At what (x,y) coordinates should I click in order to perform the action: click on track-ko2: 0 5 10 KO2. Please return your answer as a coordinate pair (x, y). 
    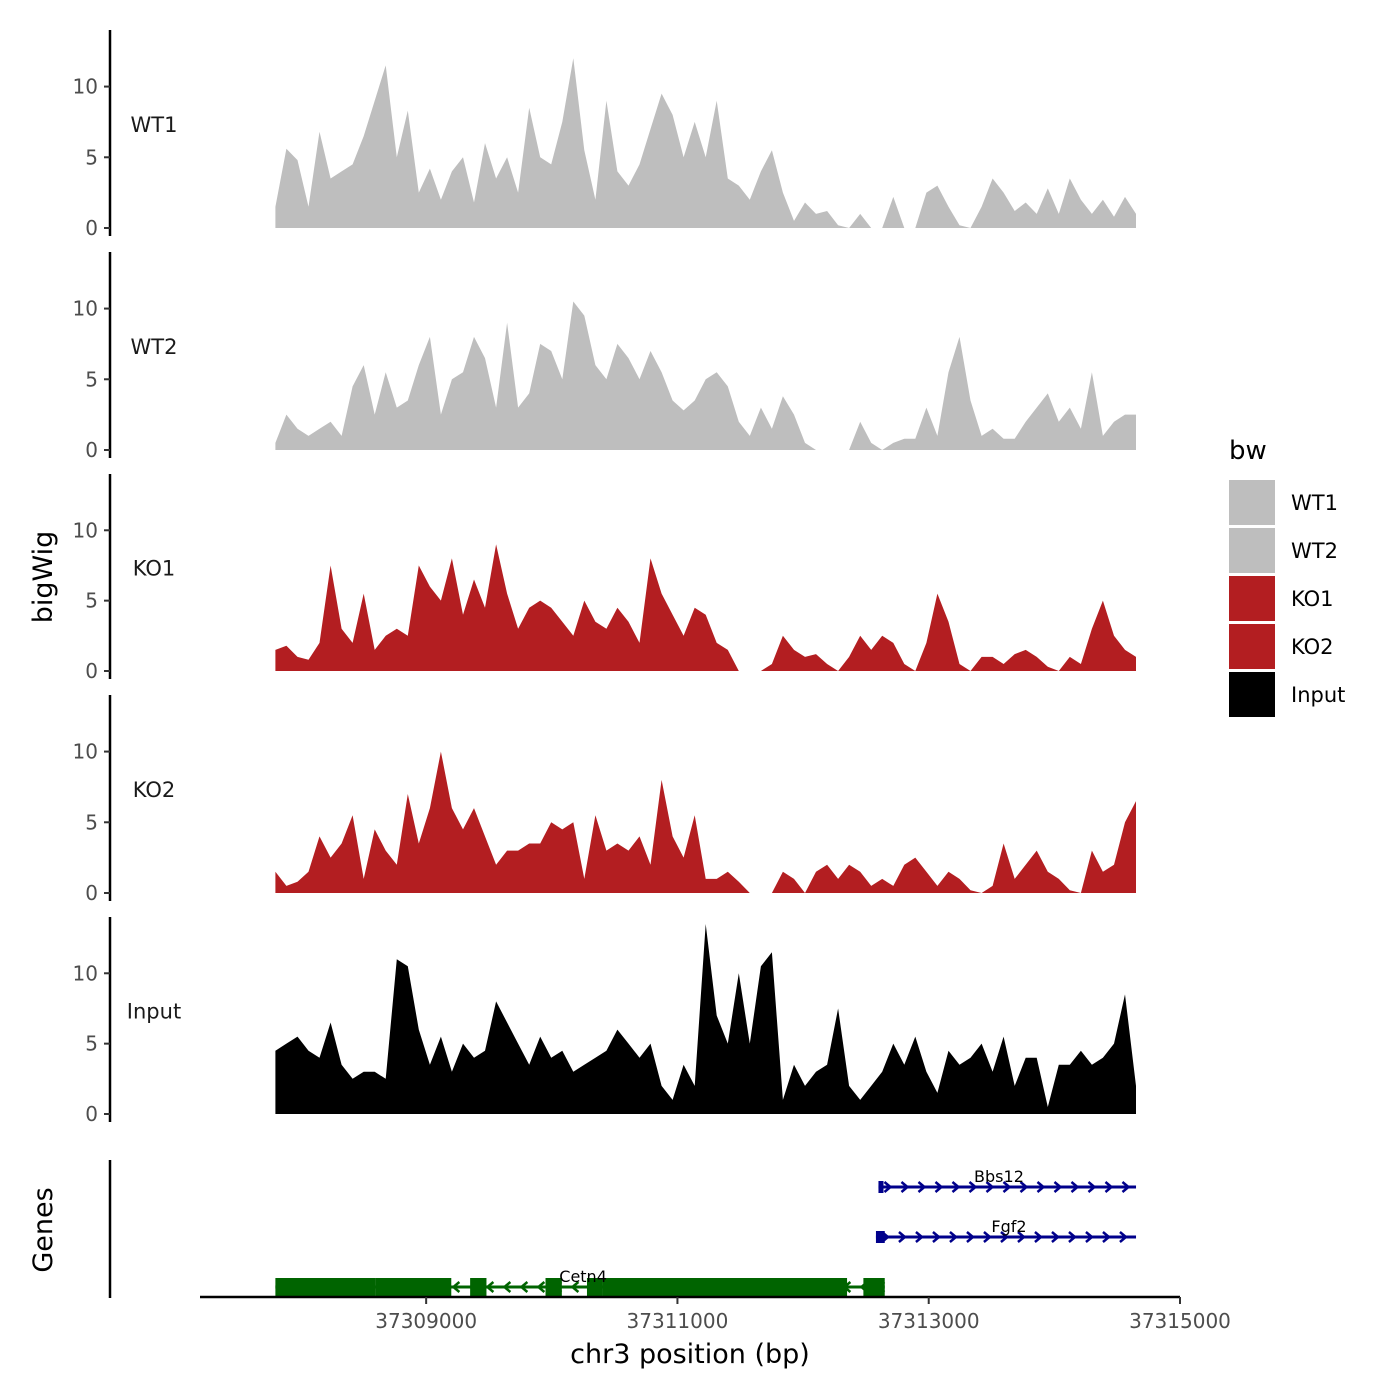
    Looking at the image, I should click on (604, 800).